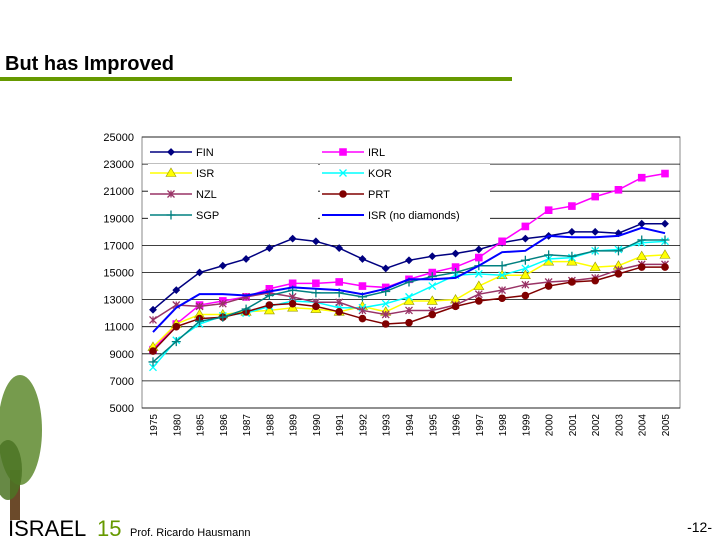 The image size is (720, 545). What do you see at coordinates (118, 274) in the screenshot?
I see `y-tick-label: 15000` at bounding box center [118, 274].